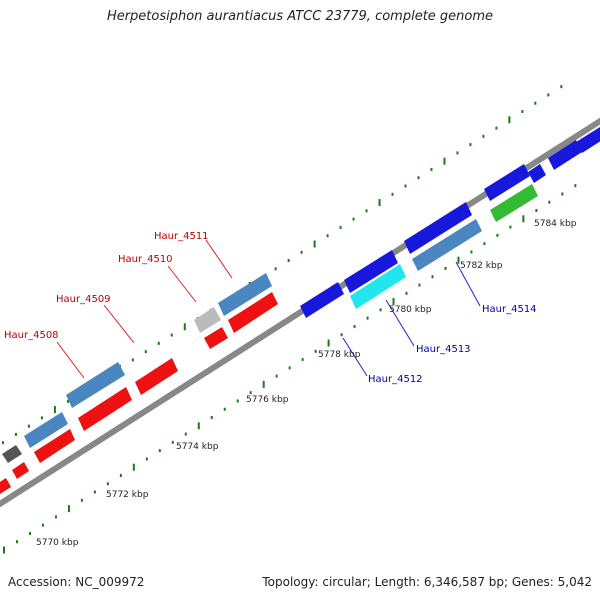 This screenshot has width=600, height=600. What do you see at coordinates (339, 355) in the screenshot?
I see `kbp-label: 5778 kbp` at bounding box center [339, 355].